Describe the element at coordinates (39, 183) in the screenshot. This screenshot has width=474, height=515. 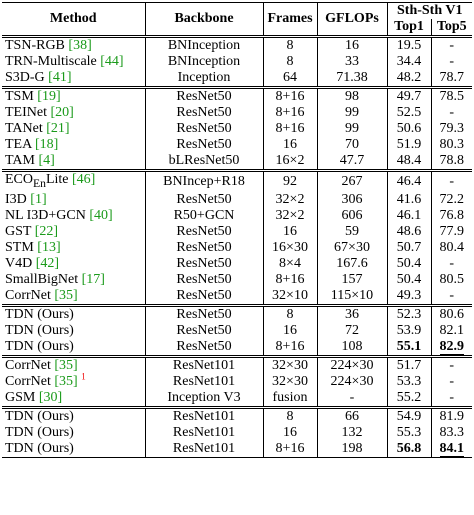
I see `method-subscript: En` at that location.